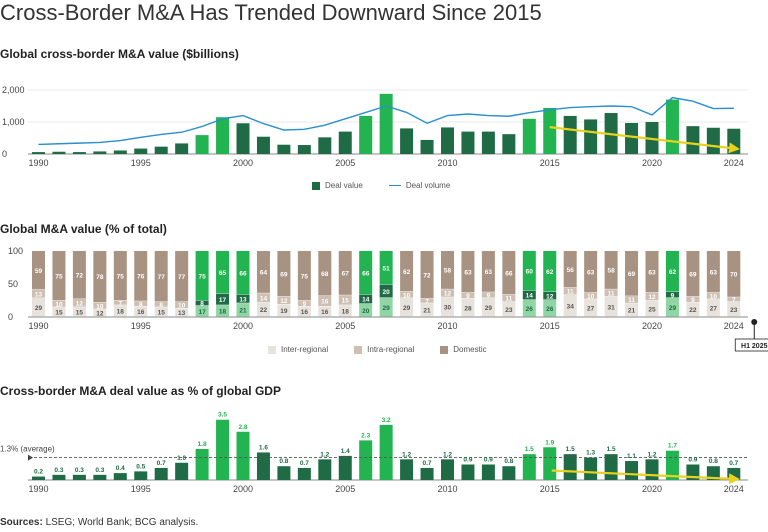  What do you see at coordinates (428, 185) in the screenshot?
I see `legend-deal-volume-label: Deal volume` at bounding box center [428, 185].